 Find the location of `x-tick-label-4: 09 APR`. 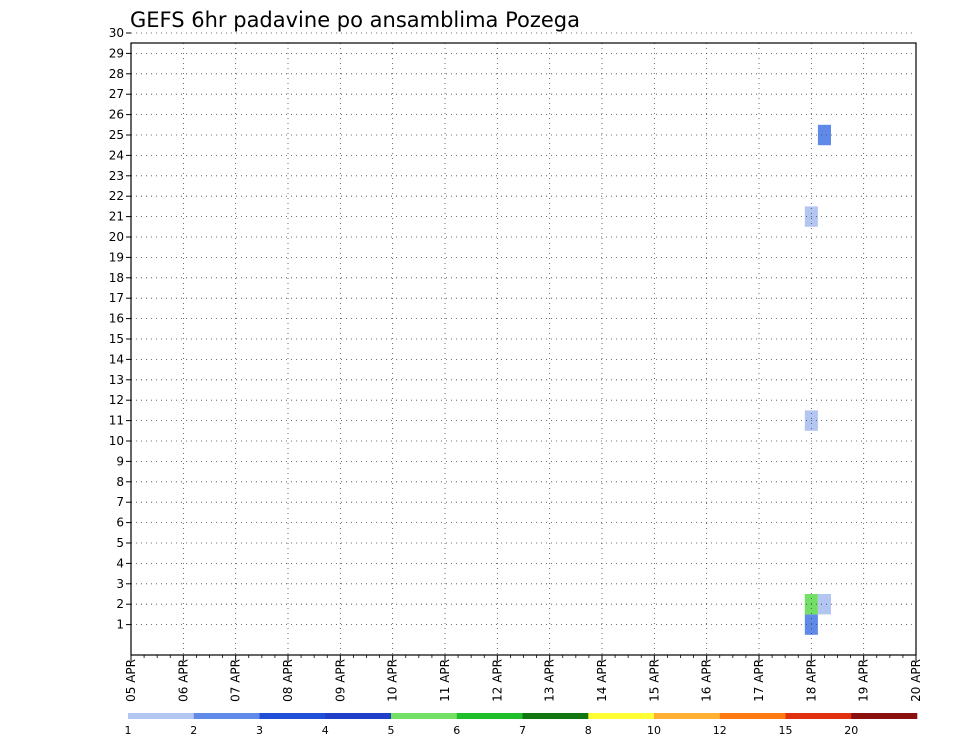

x-tick-label-4: 09 APR is located at coordinates (340, 680).